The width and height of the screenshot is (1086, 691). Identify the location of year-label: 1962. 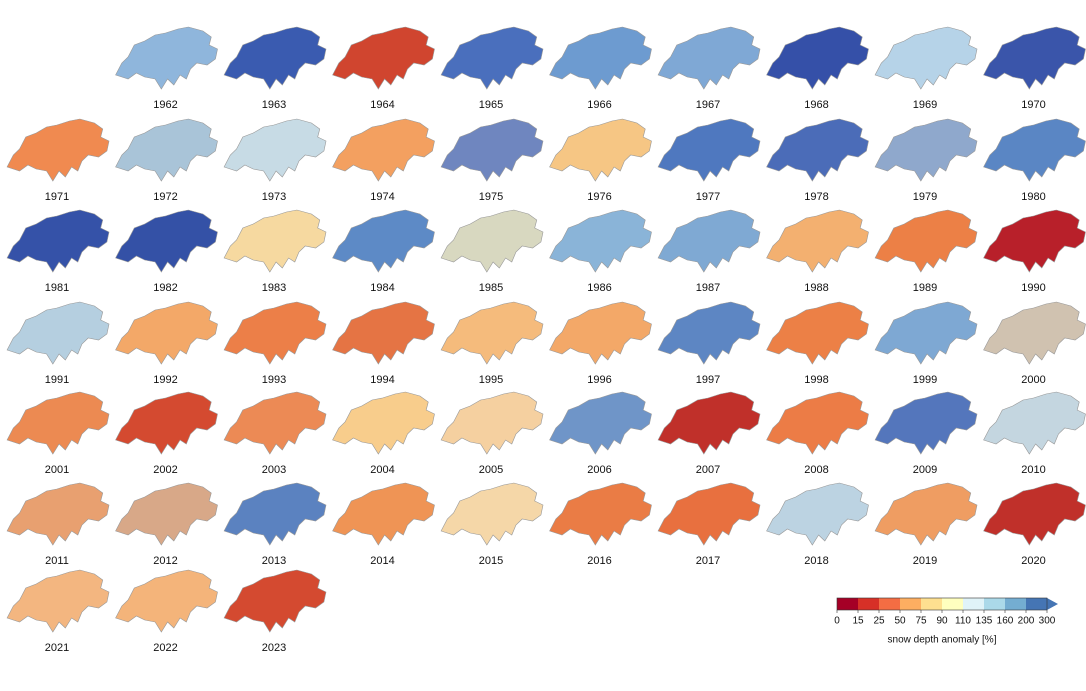
(165, 105).